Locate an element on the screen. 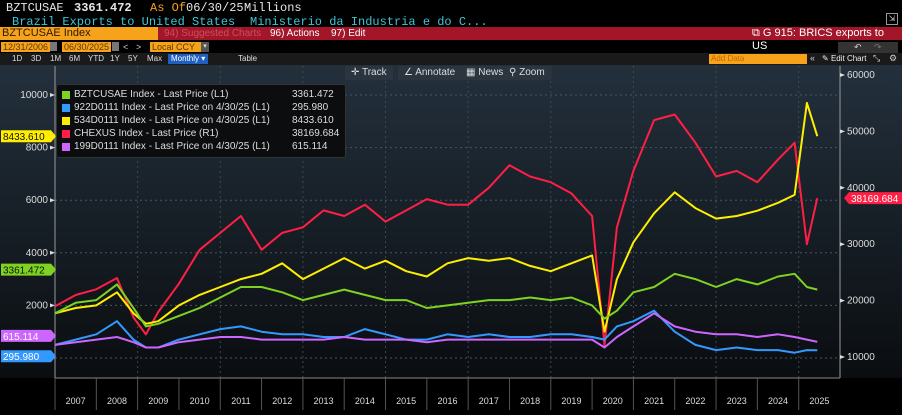  actions-menu: 96) Actions is located at coordinates (295, 33).